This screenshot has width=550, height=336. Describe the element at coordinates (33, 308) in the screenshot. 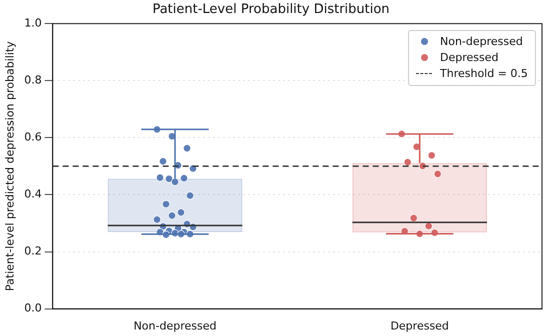

I see `y-tick-label: 0.0` at that location.